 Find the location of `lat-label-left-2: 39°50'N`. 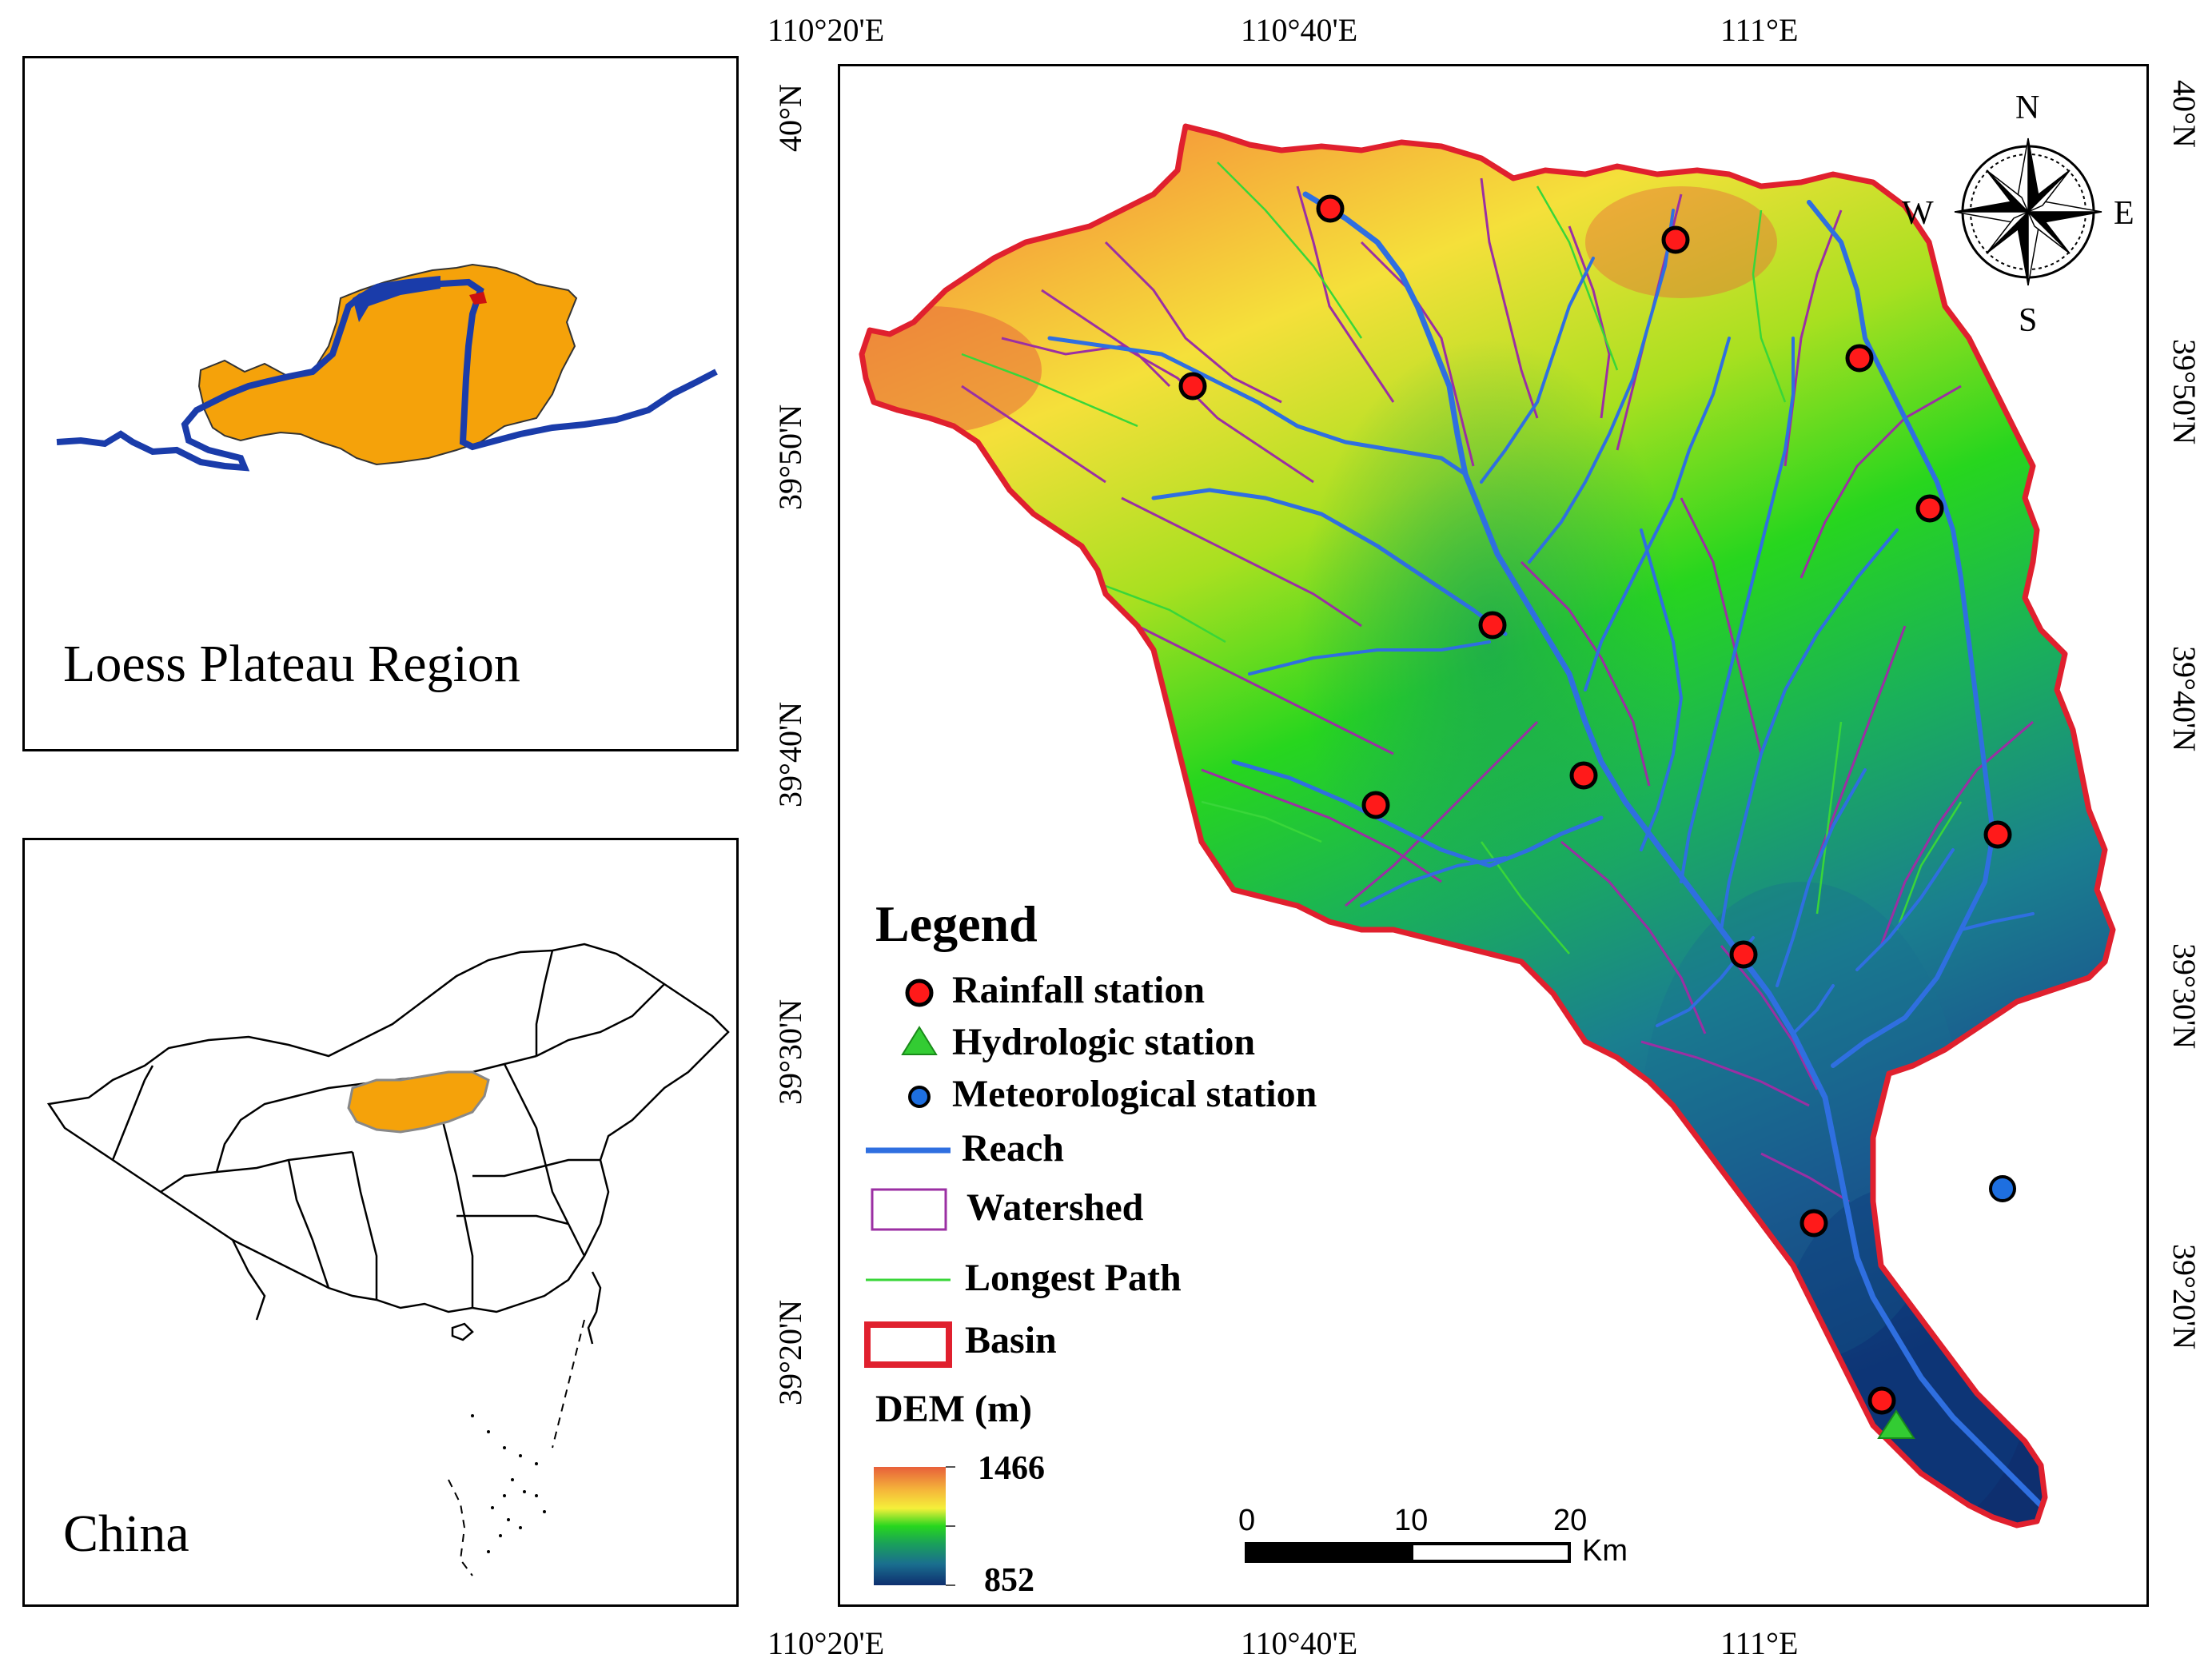

lat-label-left-2: 39°50'N is located at coordinates (790, 457).